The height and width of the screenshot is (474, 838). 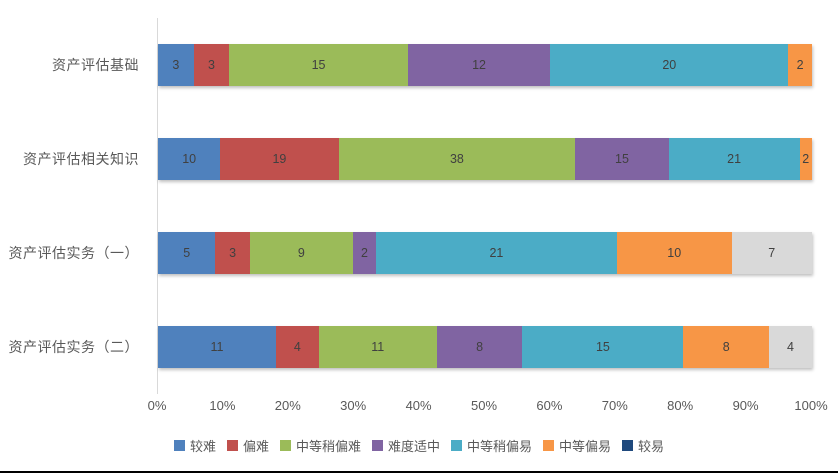 I want to click on legend-label: 中等稍偏易, so click(x=500, y=446).